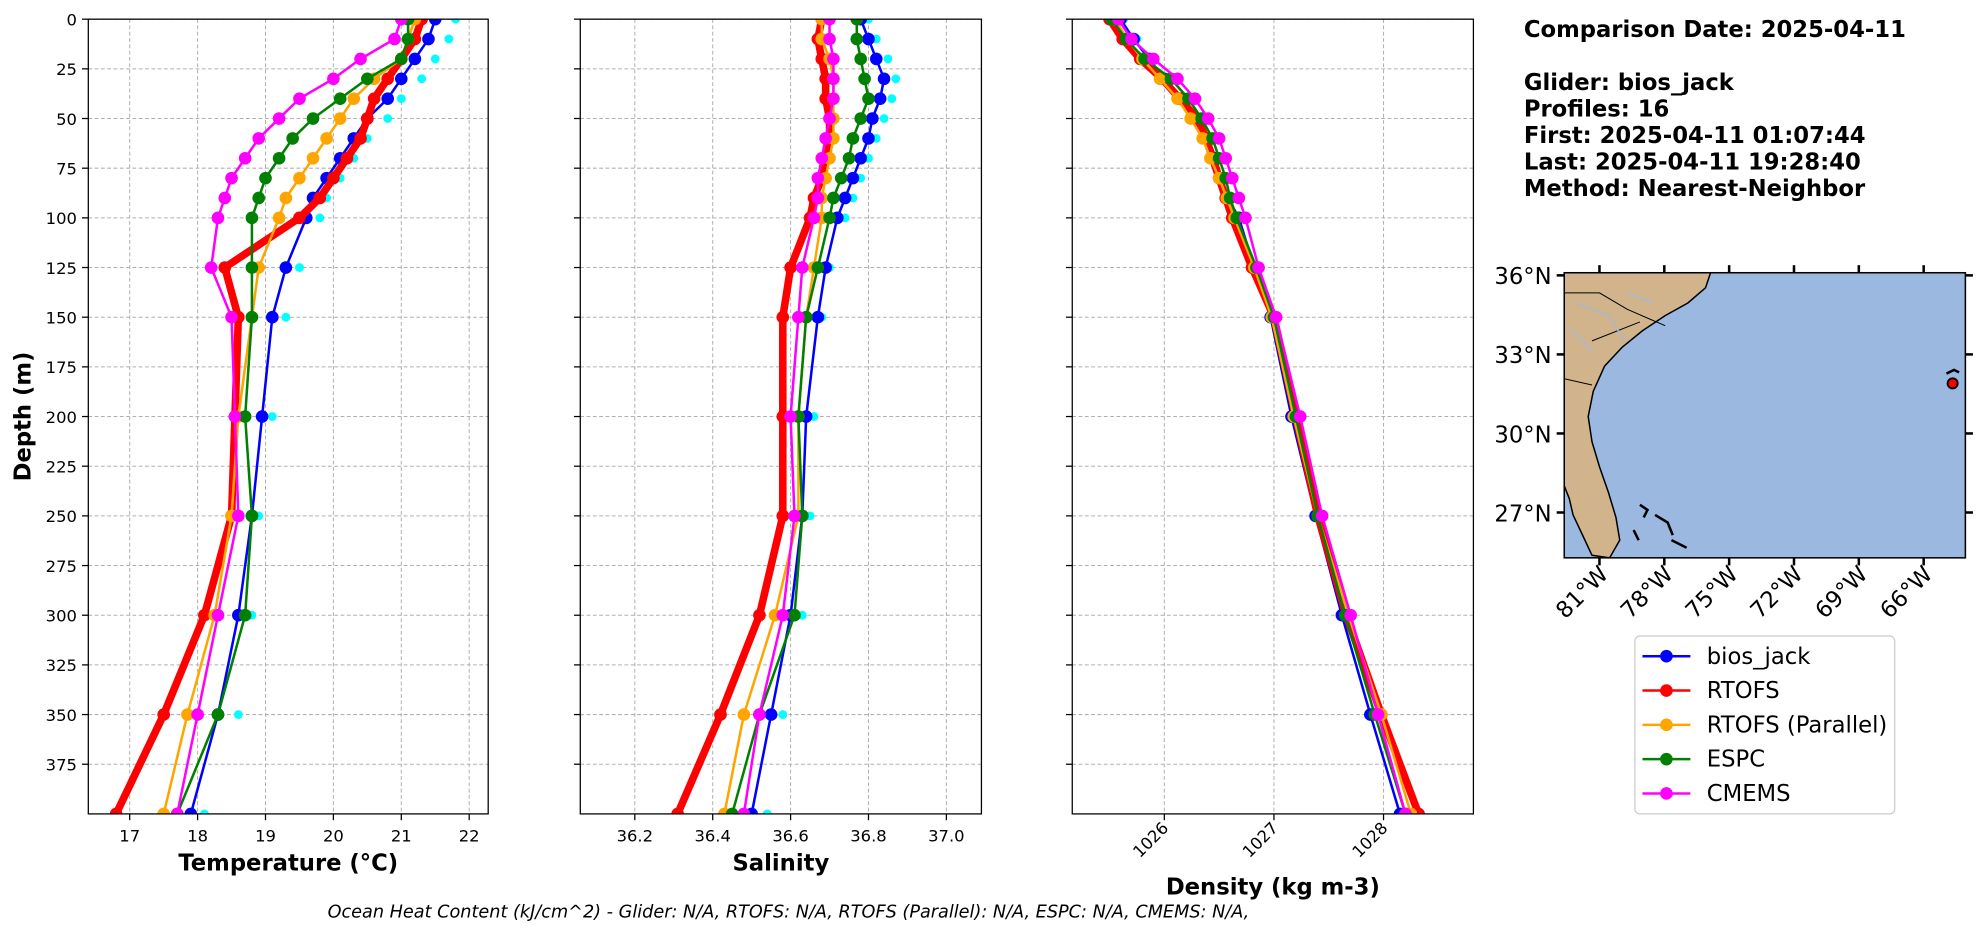 This screenshot has height=934, width=1978. What do you see at coordinates (1638, 415) in the screenshot?
I see `land` at bounding box center [1638, 415].